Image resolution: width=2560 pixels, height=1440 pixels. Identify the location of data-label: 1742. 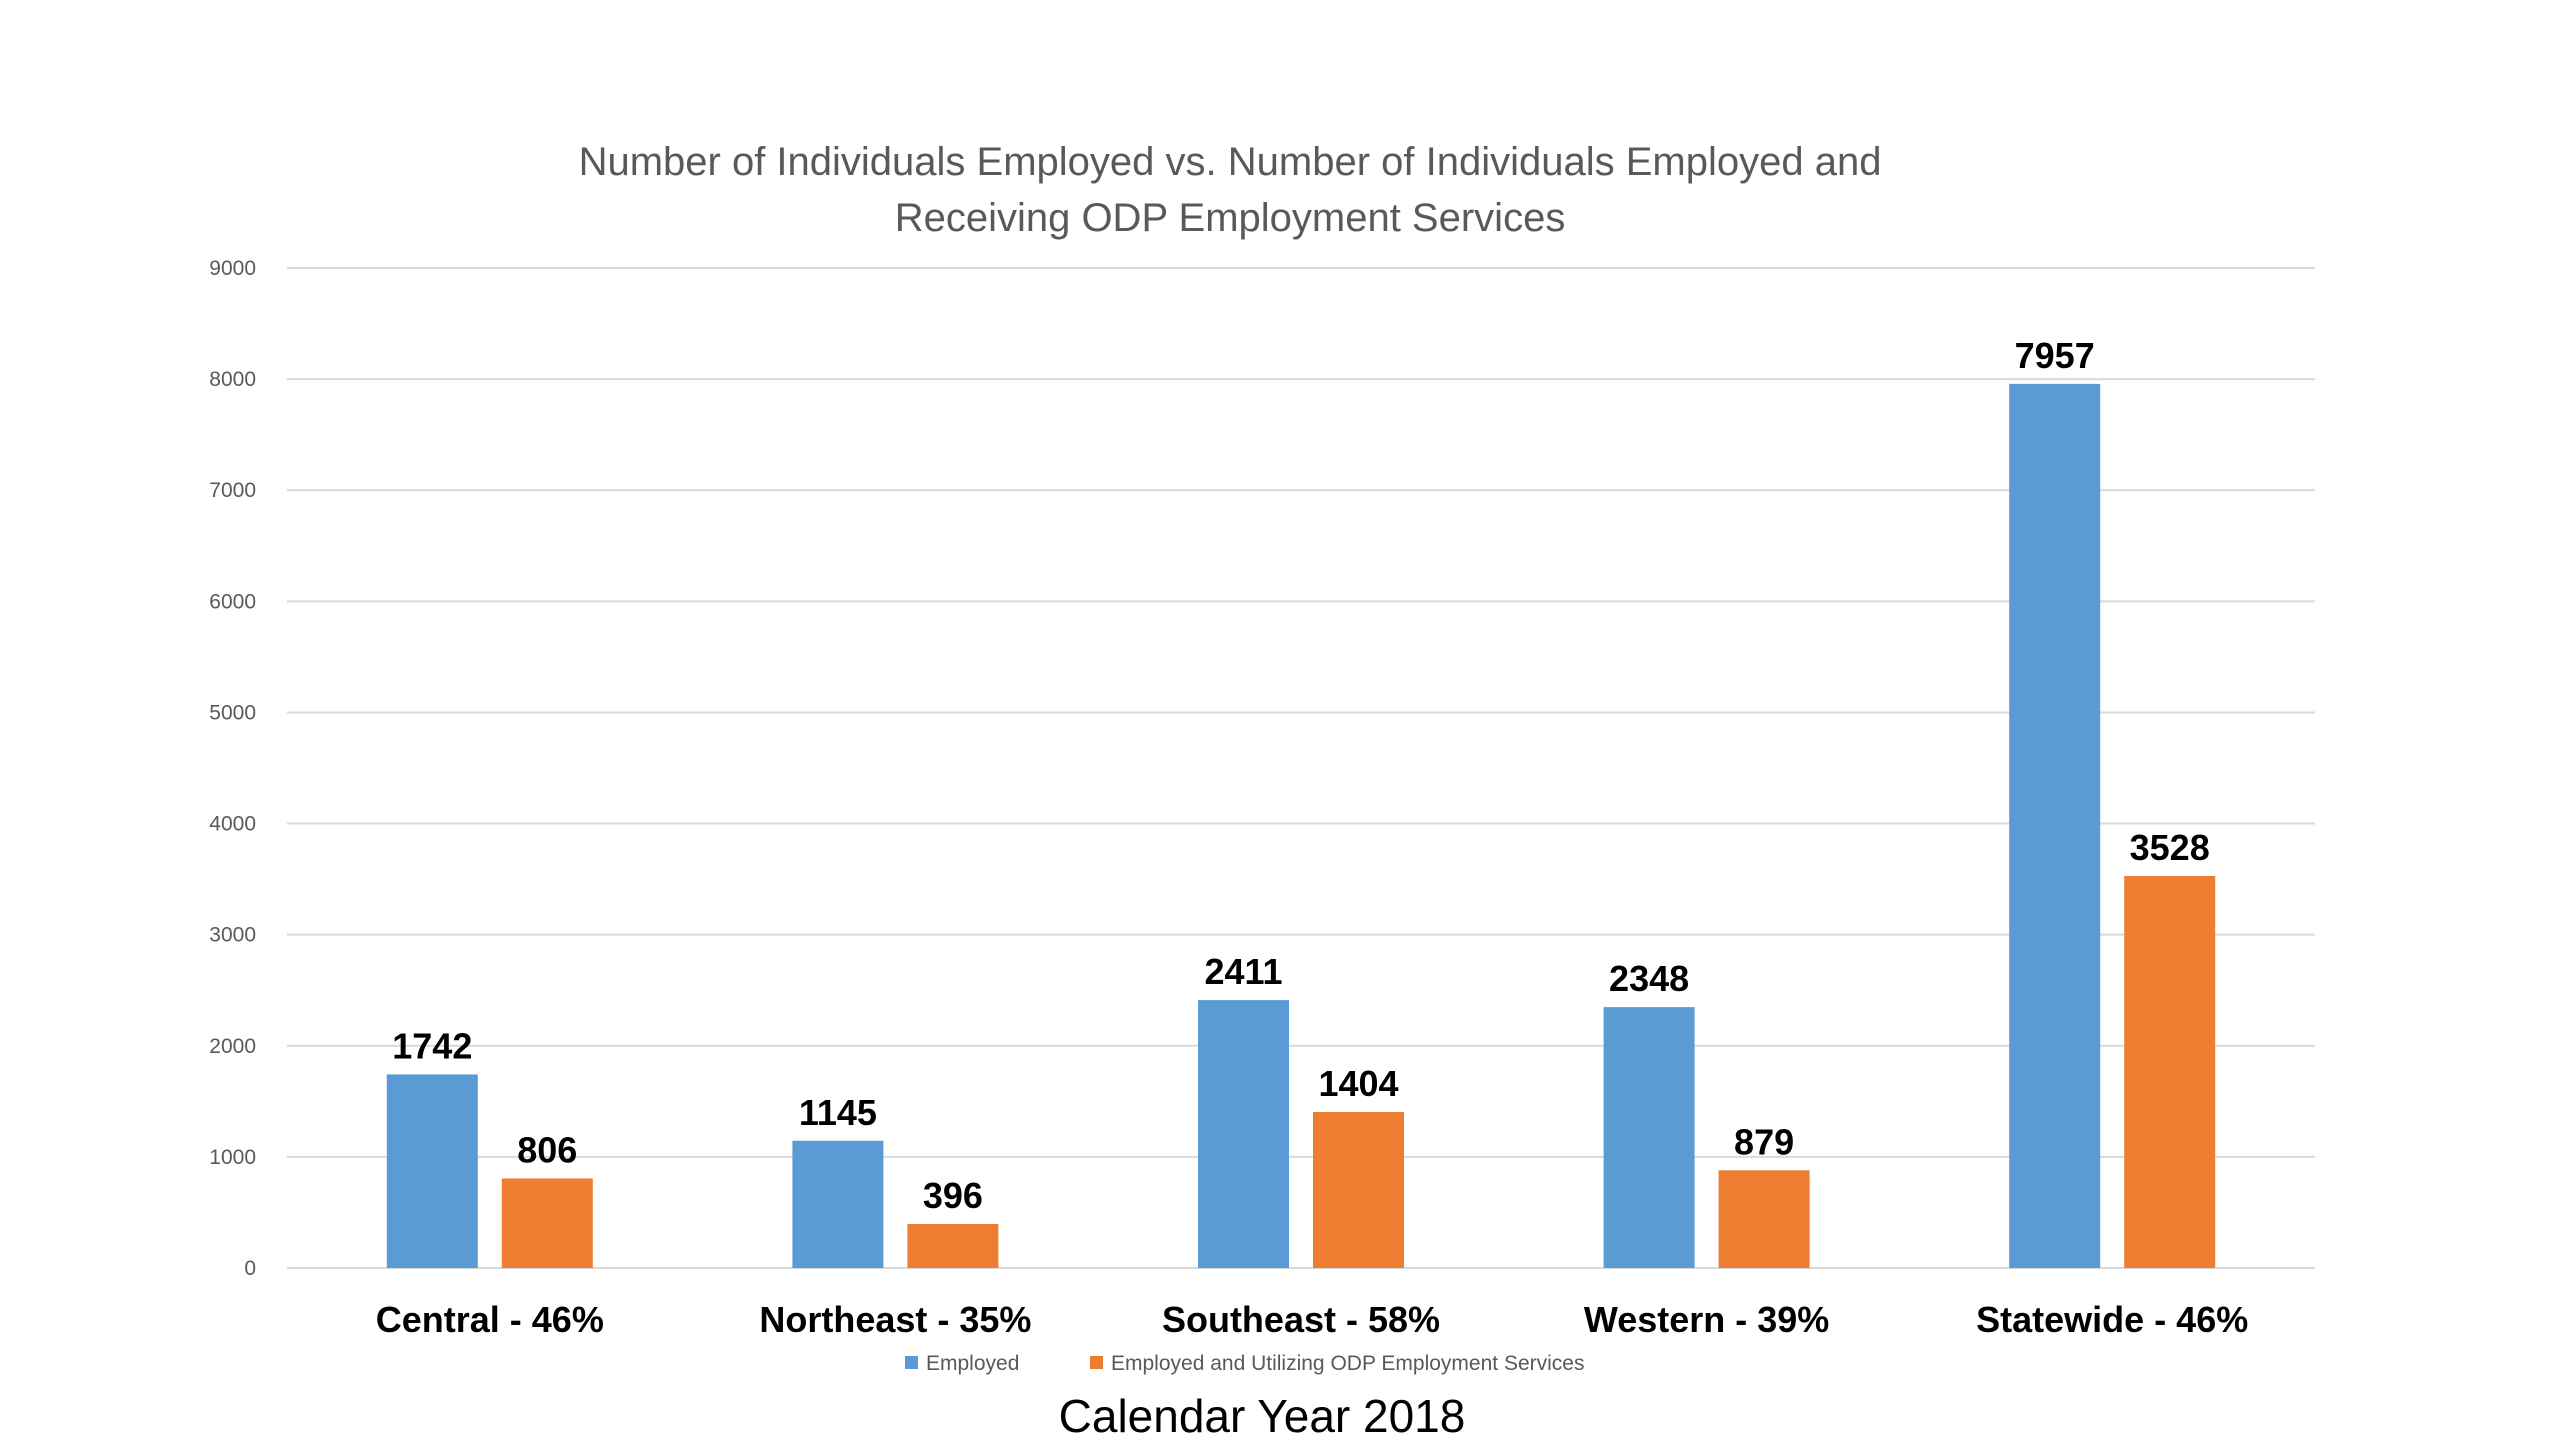
(432, 1045).